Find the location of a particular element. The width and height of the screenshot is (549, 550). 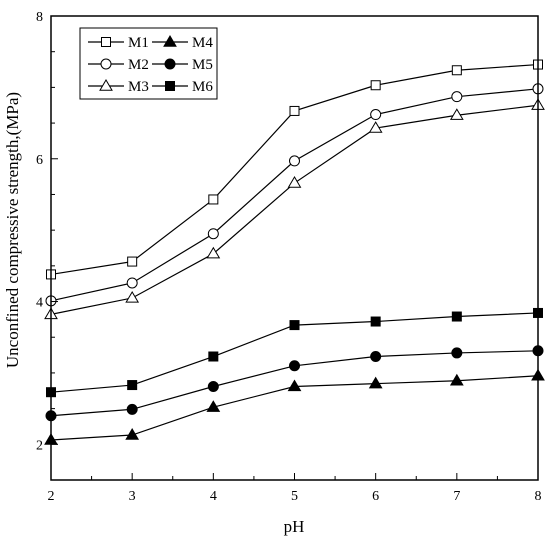

legend-marker-M1 is located at coordinates (106, 42).